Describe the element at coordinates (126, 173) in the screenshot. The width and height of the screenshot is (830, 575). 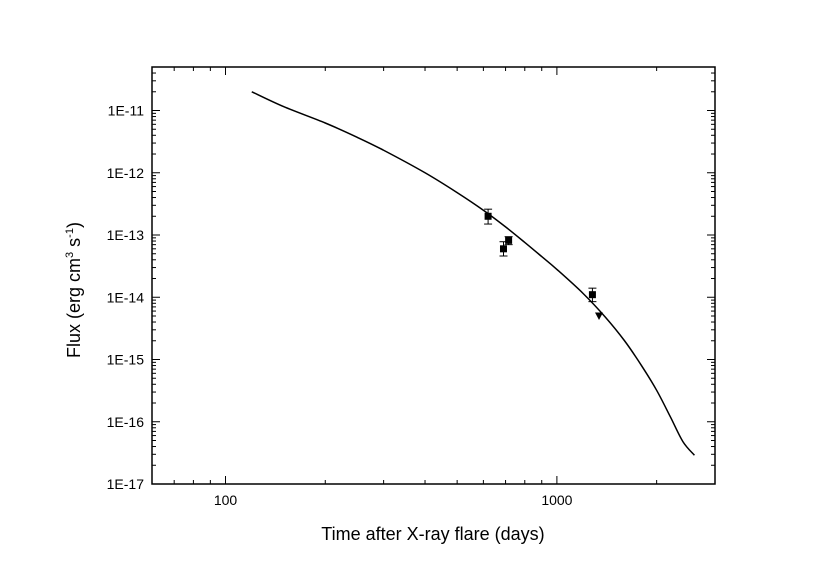
I see `y-tick-label: 1E-12` at that location.